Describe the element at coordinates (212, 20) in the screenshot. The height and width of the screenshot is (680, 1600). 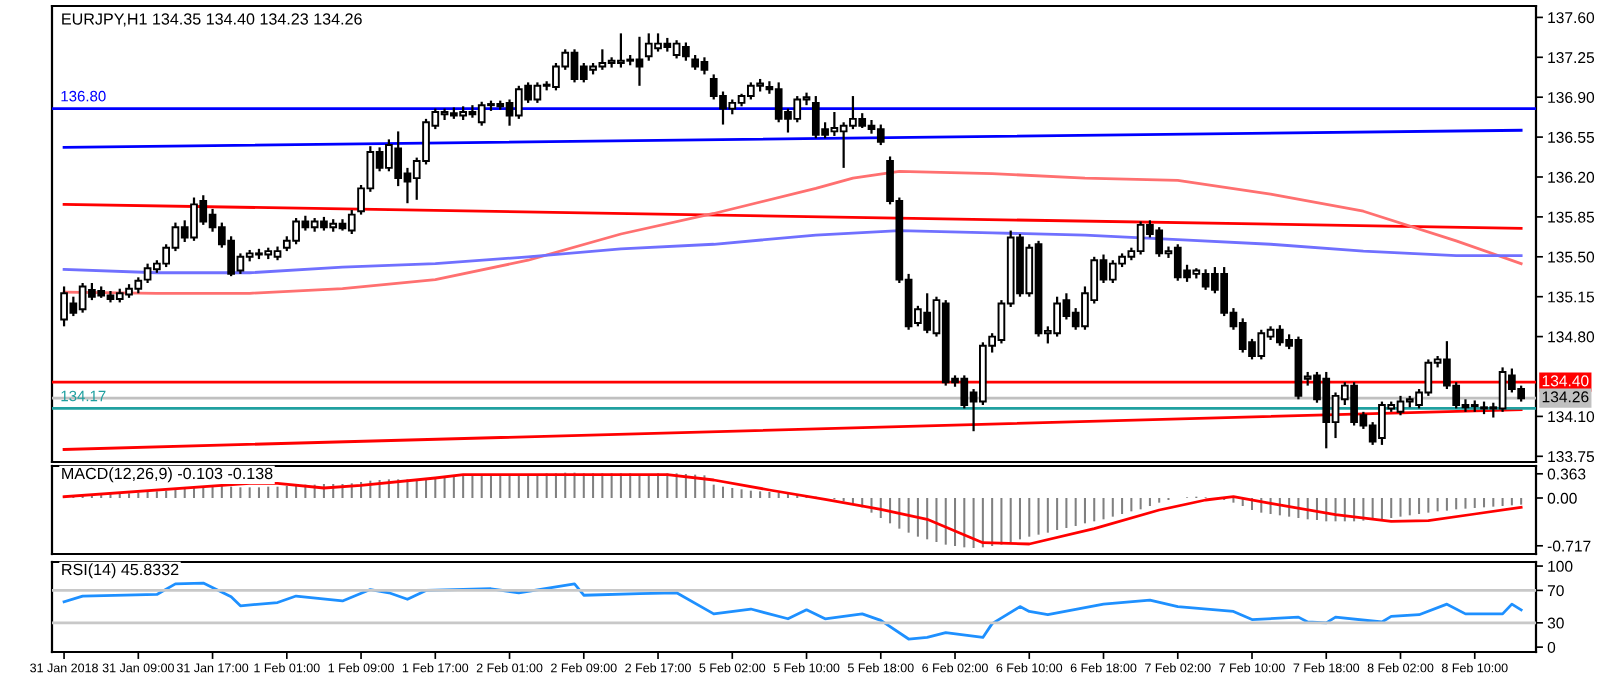
I see `chart-title: EURJPY,H1 134.35 134.40 134.23 134.26` at that location.